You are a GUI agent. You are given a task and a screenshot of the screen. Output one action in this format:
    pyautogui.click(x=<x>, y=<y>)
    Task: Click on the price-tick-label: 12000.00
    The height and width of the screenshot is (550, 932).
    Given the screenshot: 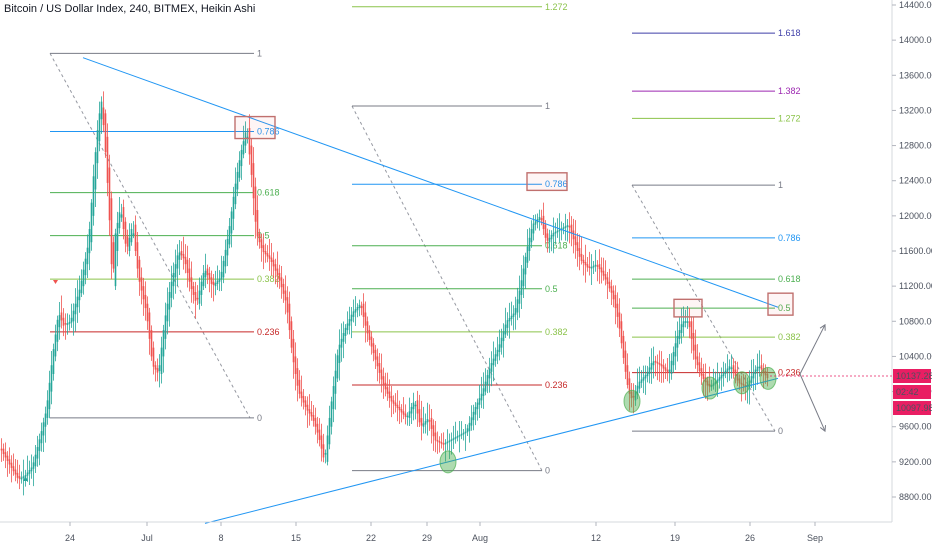 What is the action you would take?
    pyautogui.click(x=915, y=216)
    